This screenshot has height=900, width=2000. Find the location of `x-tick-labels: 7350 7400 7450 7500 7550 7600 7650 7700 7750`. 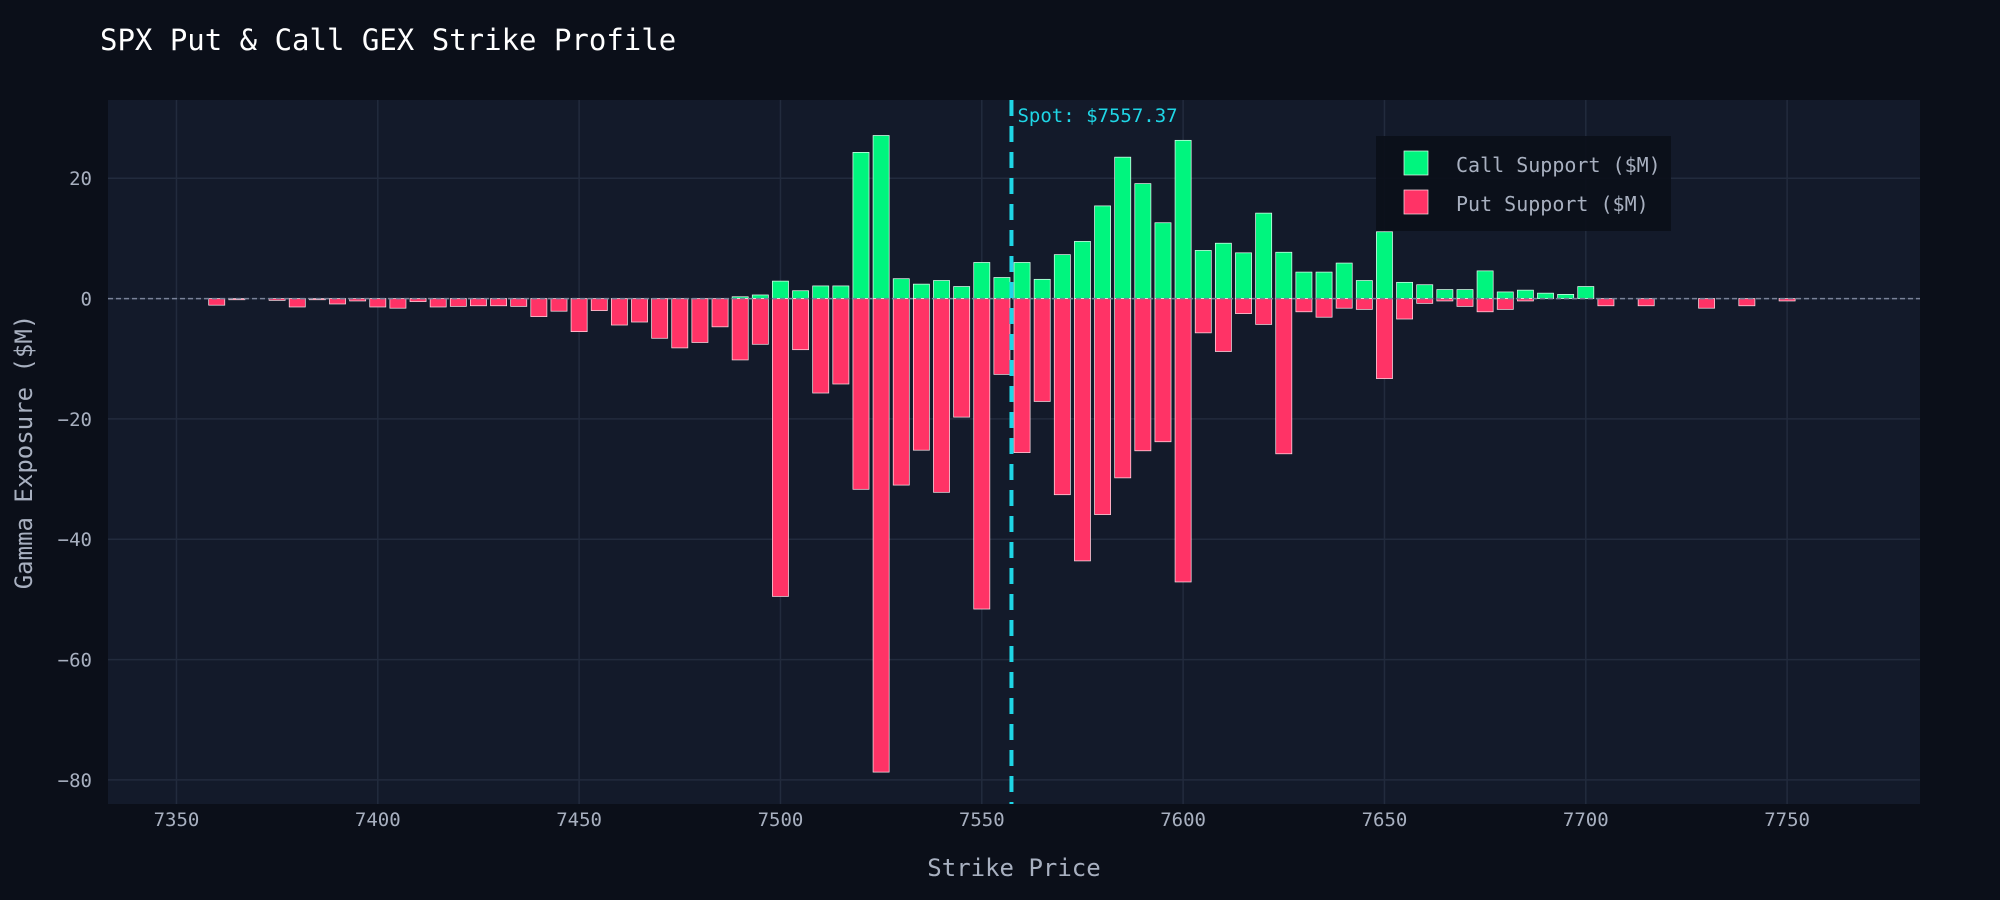

x-tick-labels: 7350 7400 7450 7500 7550 7600 7650 7700 7750 is located at coordinates (982, 820).